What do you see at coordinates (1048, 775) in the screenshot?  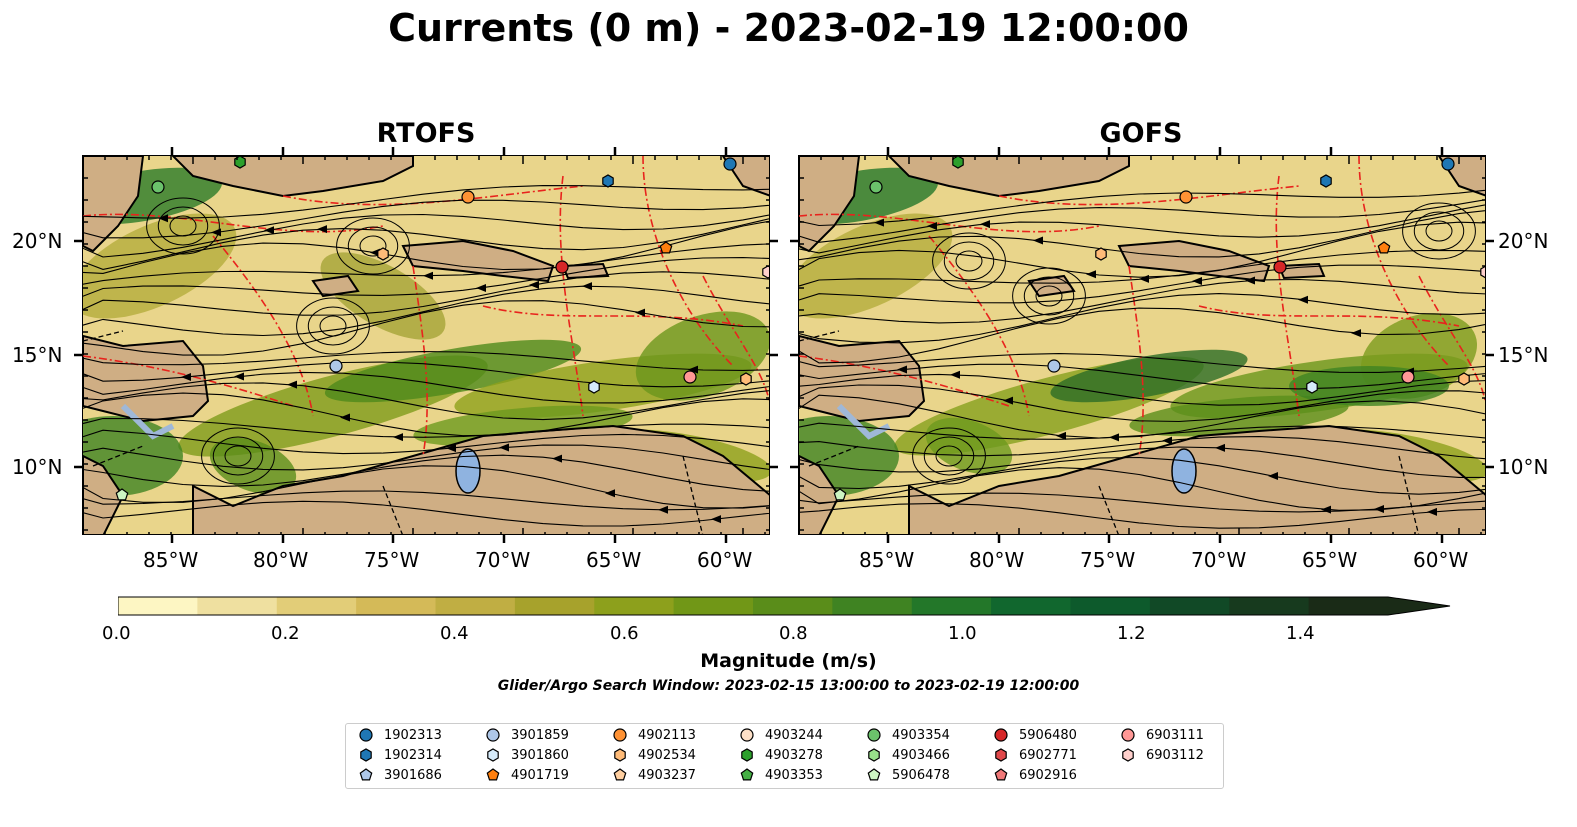 I see `legend-label: 6902916` at bounding box center [1048, 775].